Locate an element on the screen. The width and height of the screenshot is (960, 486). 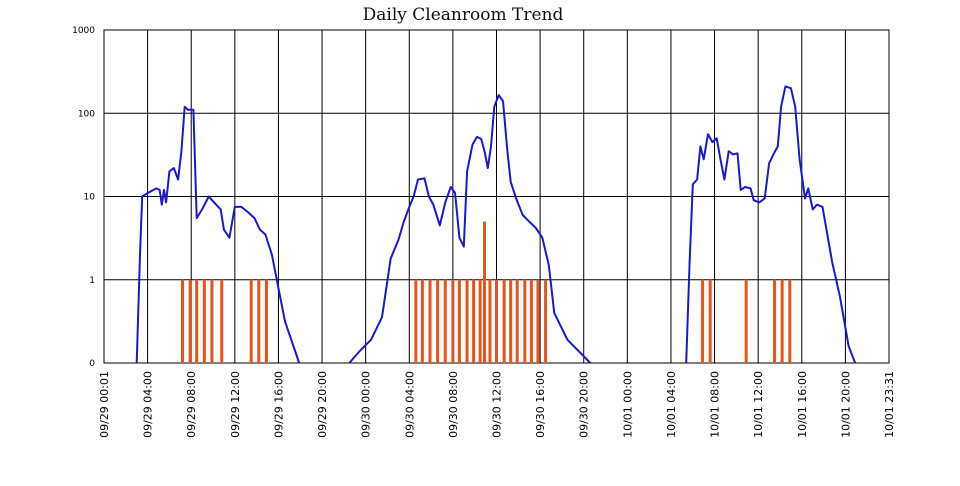
x-tick-label: 10/01 04:00 is located at coordinates (671, 404).